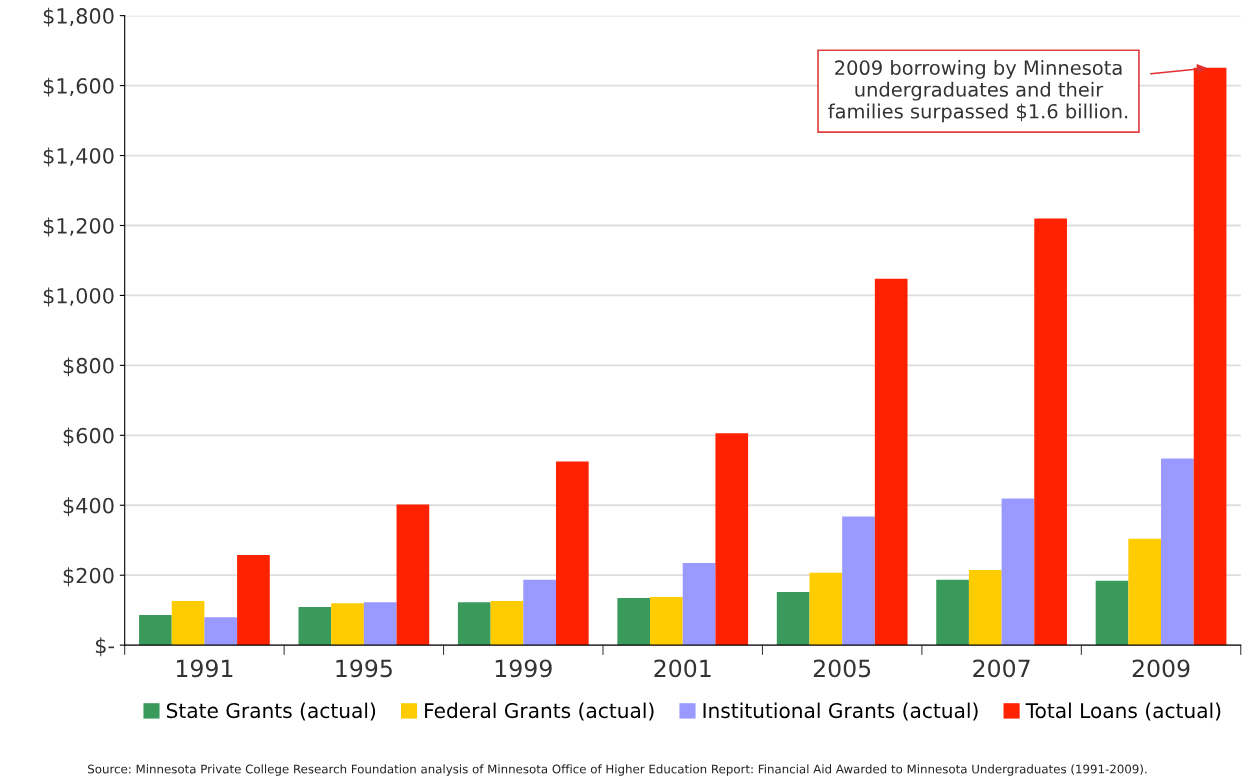  What do you see at coordinates (88, 507) in the screenshot?
I see `y-tick-label: $400` at bounding box center [88, 507].